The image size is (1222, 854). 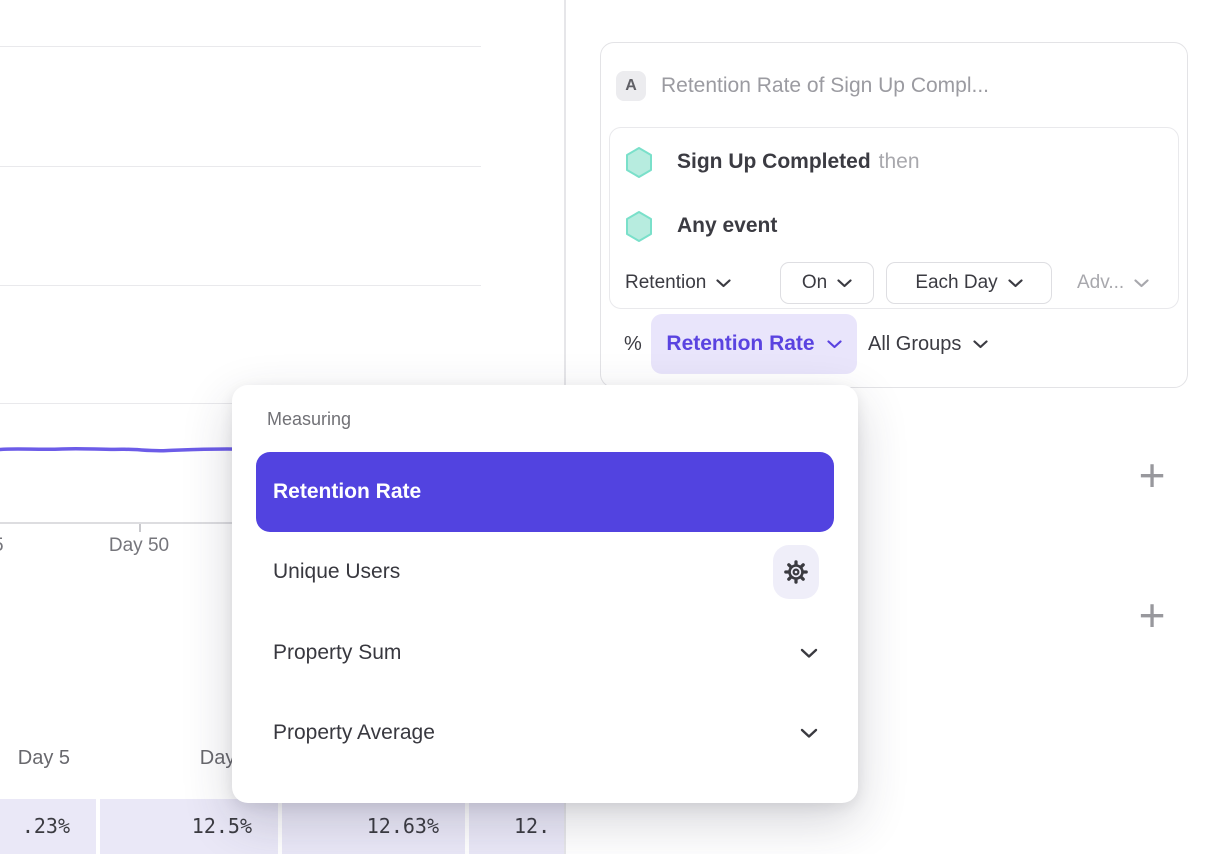 I want to click on x-axis-label: Day 50, so click(x=139, y=545).